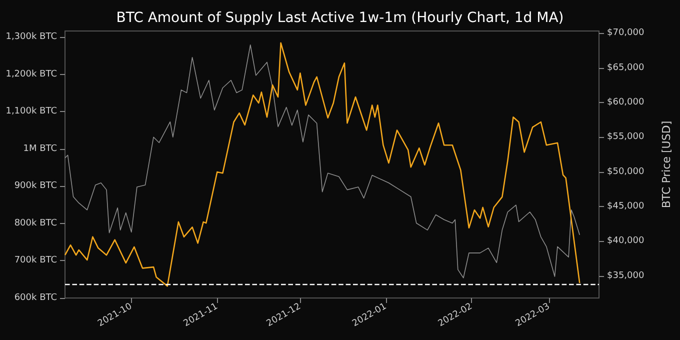  I want to click on y2-tick-label: $55,000, so click(625, 137).